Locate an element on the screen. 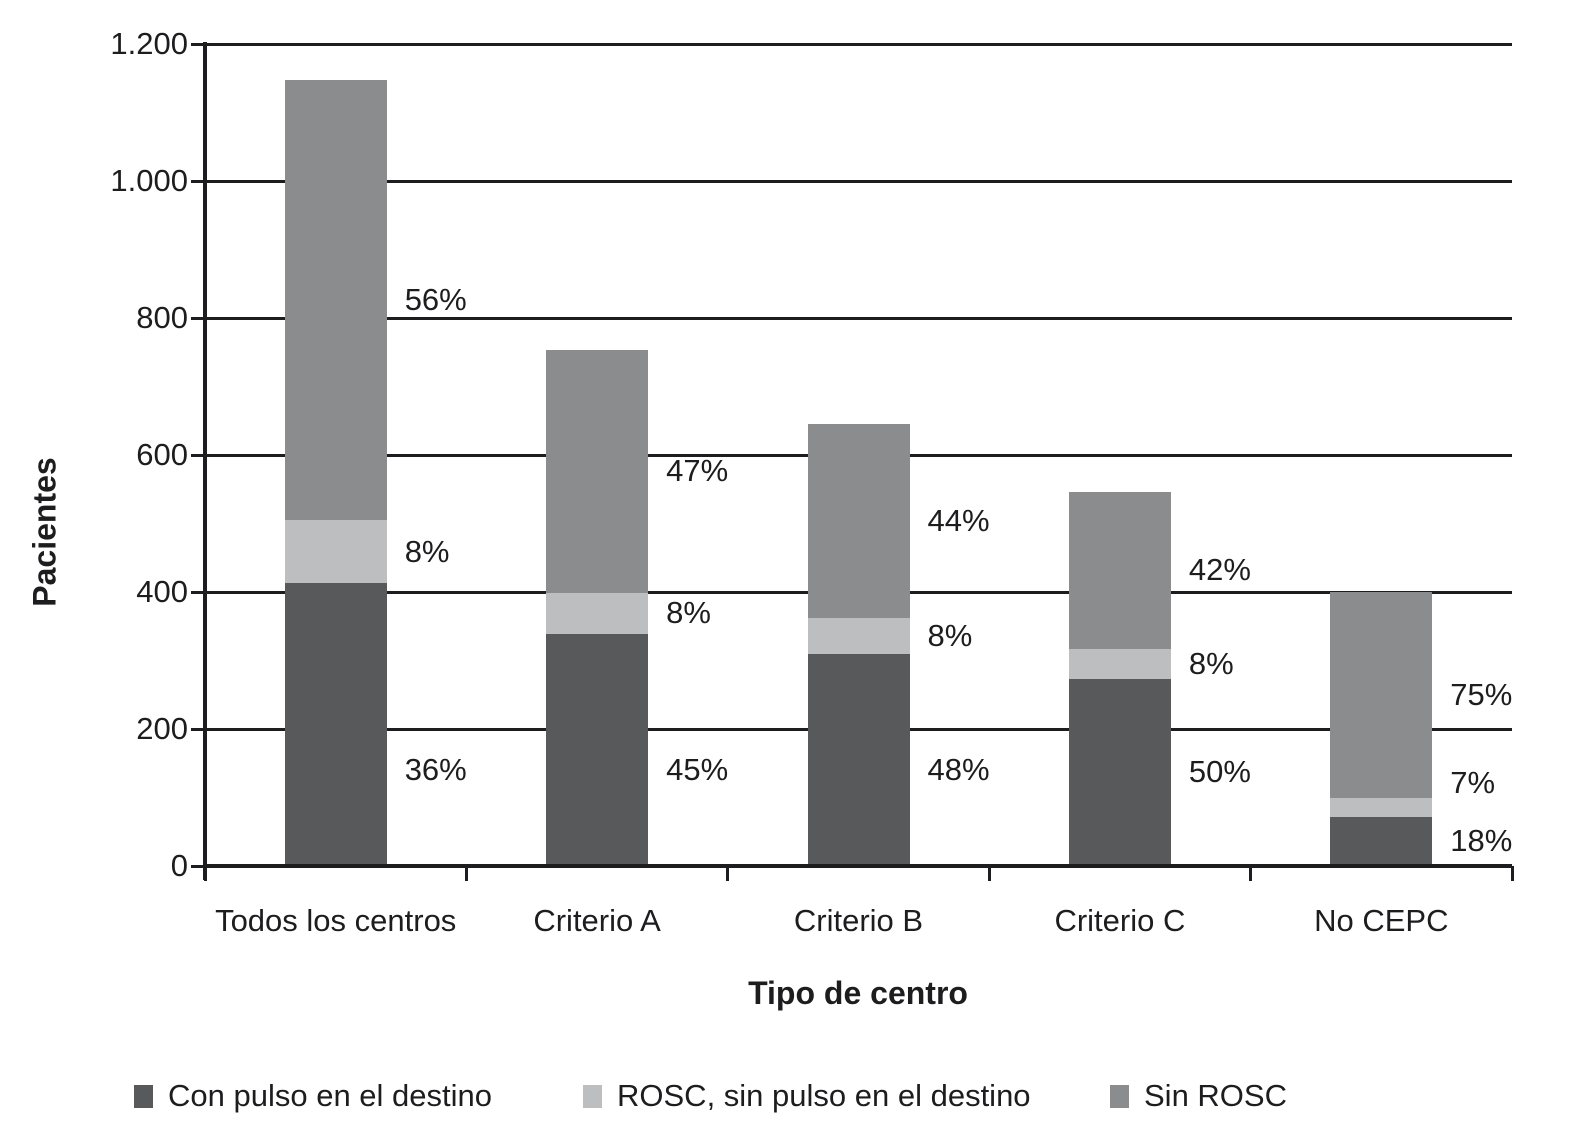 The height and width of the screenshot is (1137, 1575). category-label: Criterio C is located at coordinates (1120, 920).